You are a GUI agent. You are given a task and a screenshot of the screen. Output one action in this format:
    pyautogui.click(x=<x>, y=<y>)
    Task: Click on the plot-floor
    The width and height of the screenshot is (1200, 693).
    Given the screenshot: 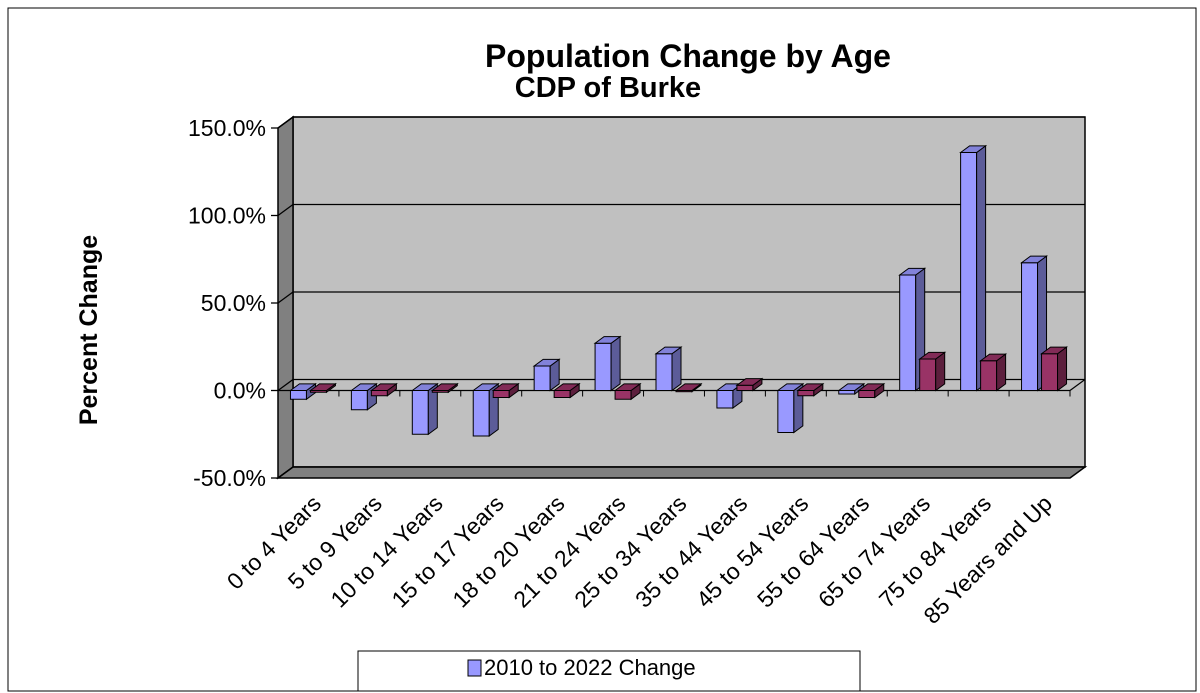 What is the action you would take?
    pyautogui.click(x=681, y=472)
    